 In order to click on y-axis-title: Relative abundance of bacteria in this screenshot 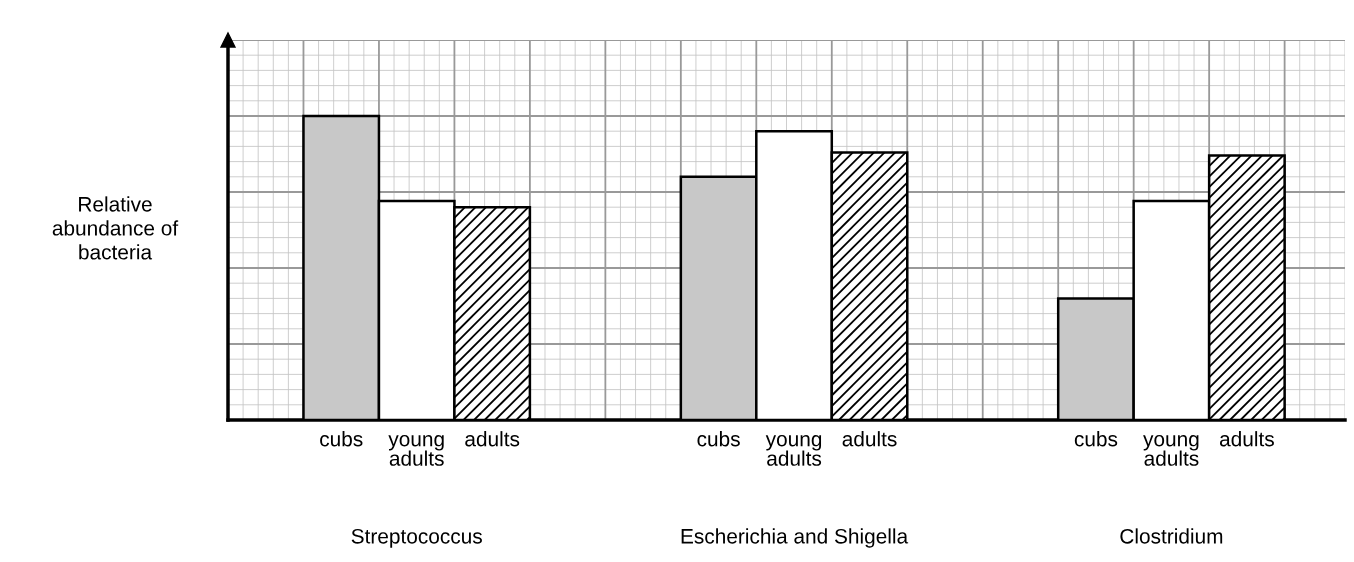, I will do `click(115, 228)`.